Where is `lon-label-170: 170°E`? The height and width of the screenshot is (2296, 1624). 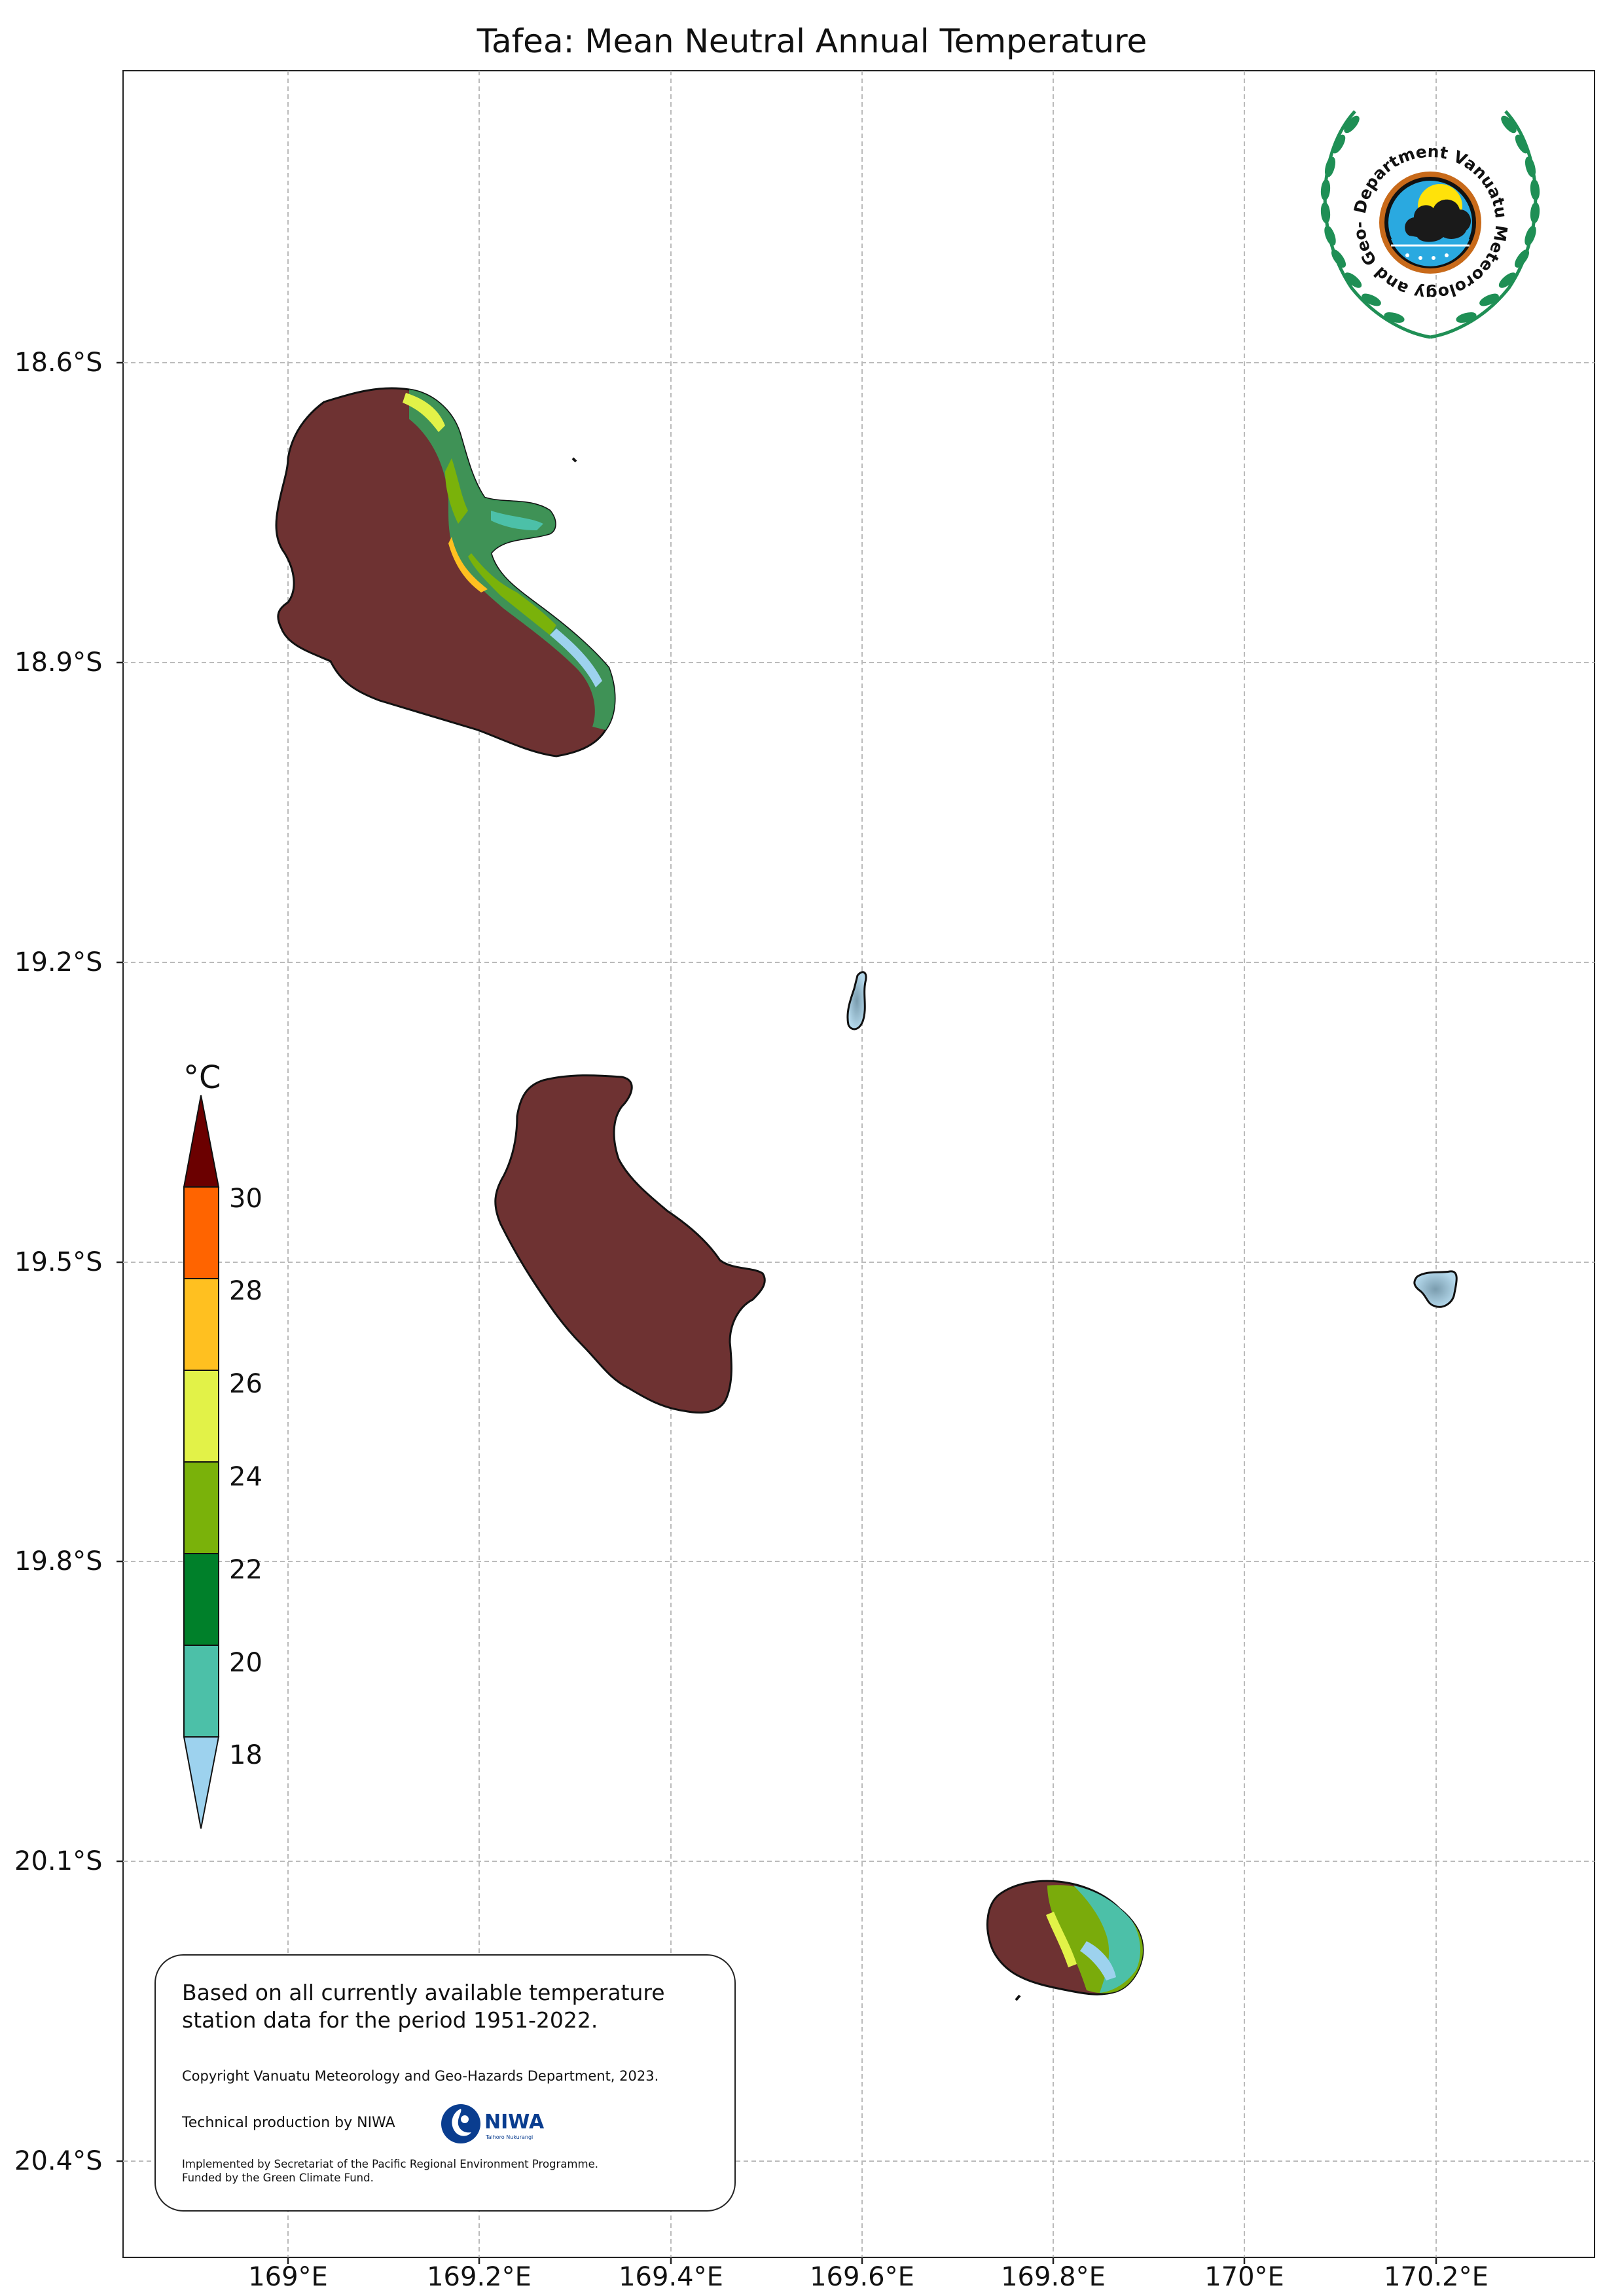 lon-label-170: 170°E is located at coordinates (1244, 2277).